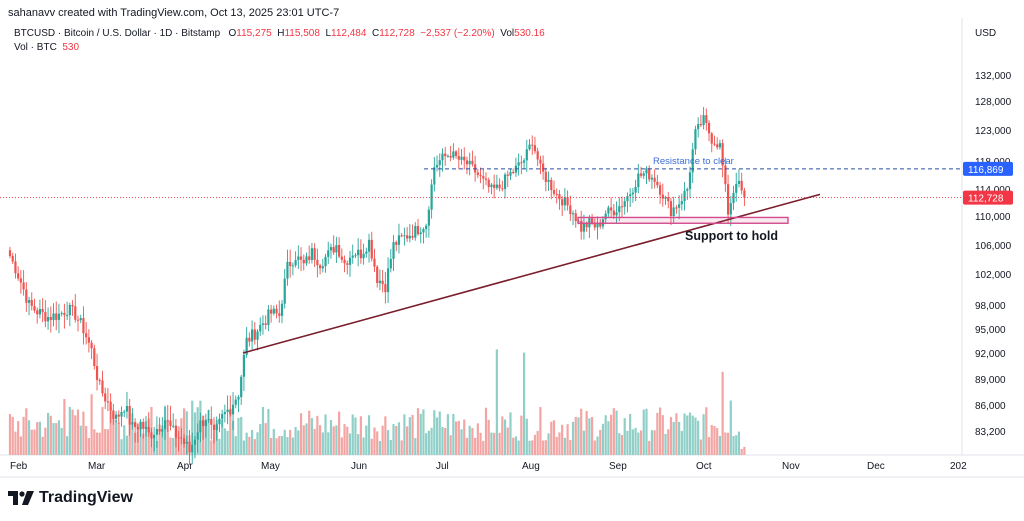 The image size is (1024, 521). Describe the element at coordinates (993, 131) in the screenshot. I see `price-axis-label: 123,000` at that location.